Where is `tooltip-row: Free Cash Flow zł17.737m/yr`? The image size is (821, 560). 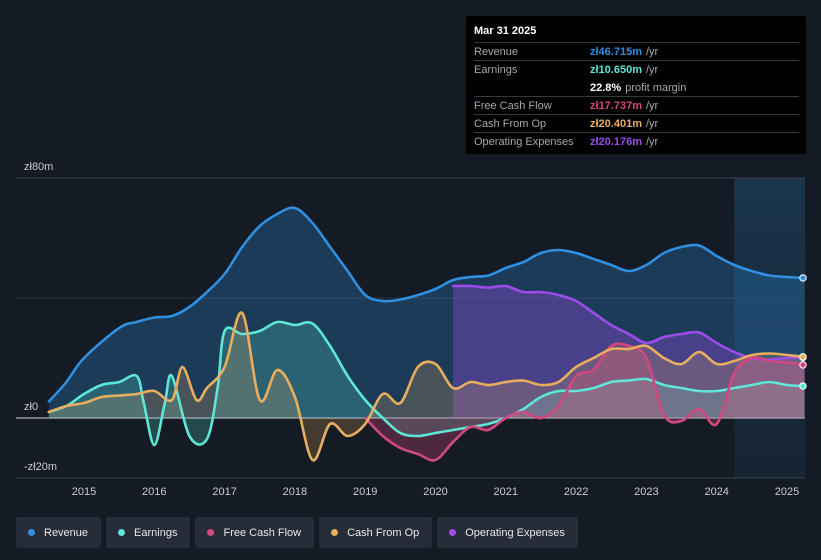 tooltip-row: Free Cash Flow zł17.737m/yr is located at coordinates (636, 105).